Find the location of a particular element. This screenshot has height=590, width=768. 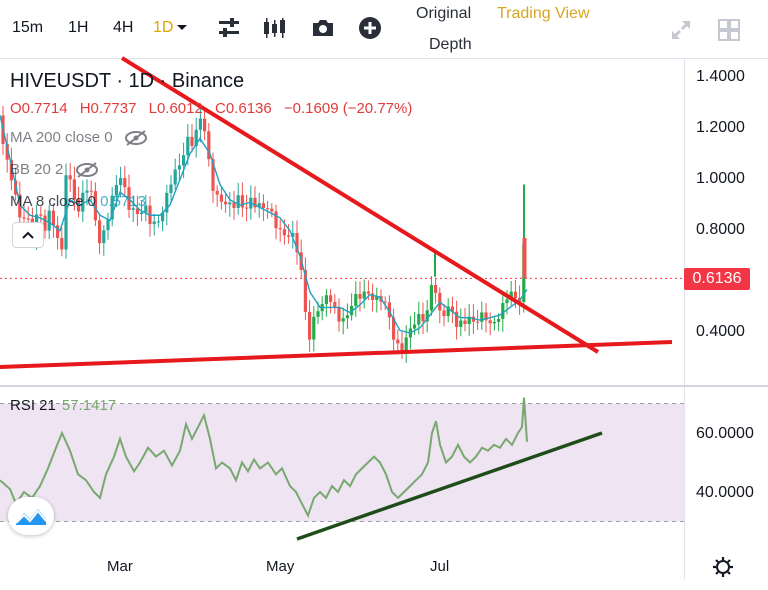

timeframe-4h: 4H is located at coordinates (123, 27).